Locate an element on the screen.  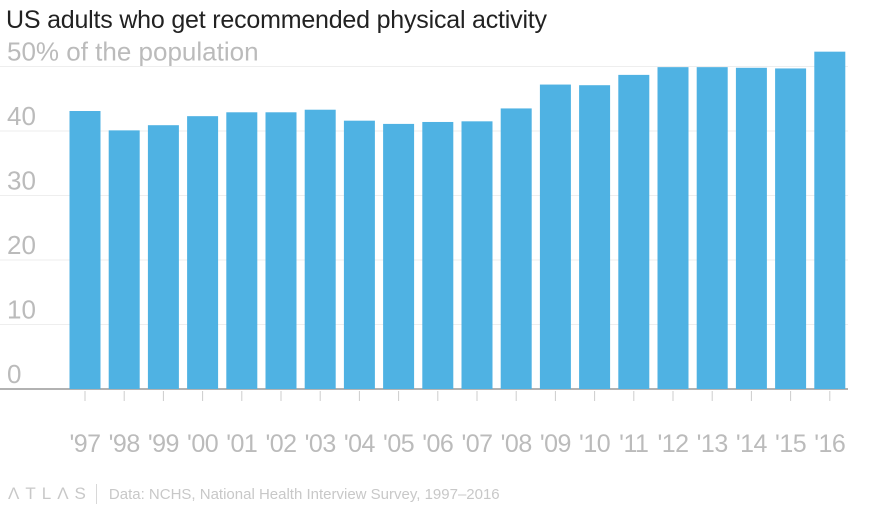
x-tick-label: '97 is located at coordinates (84, 444).